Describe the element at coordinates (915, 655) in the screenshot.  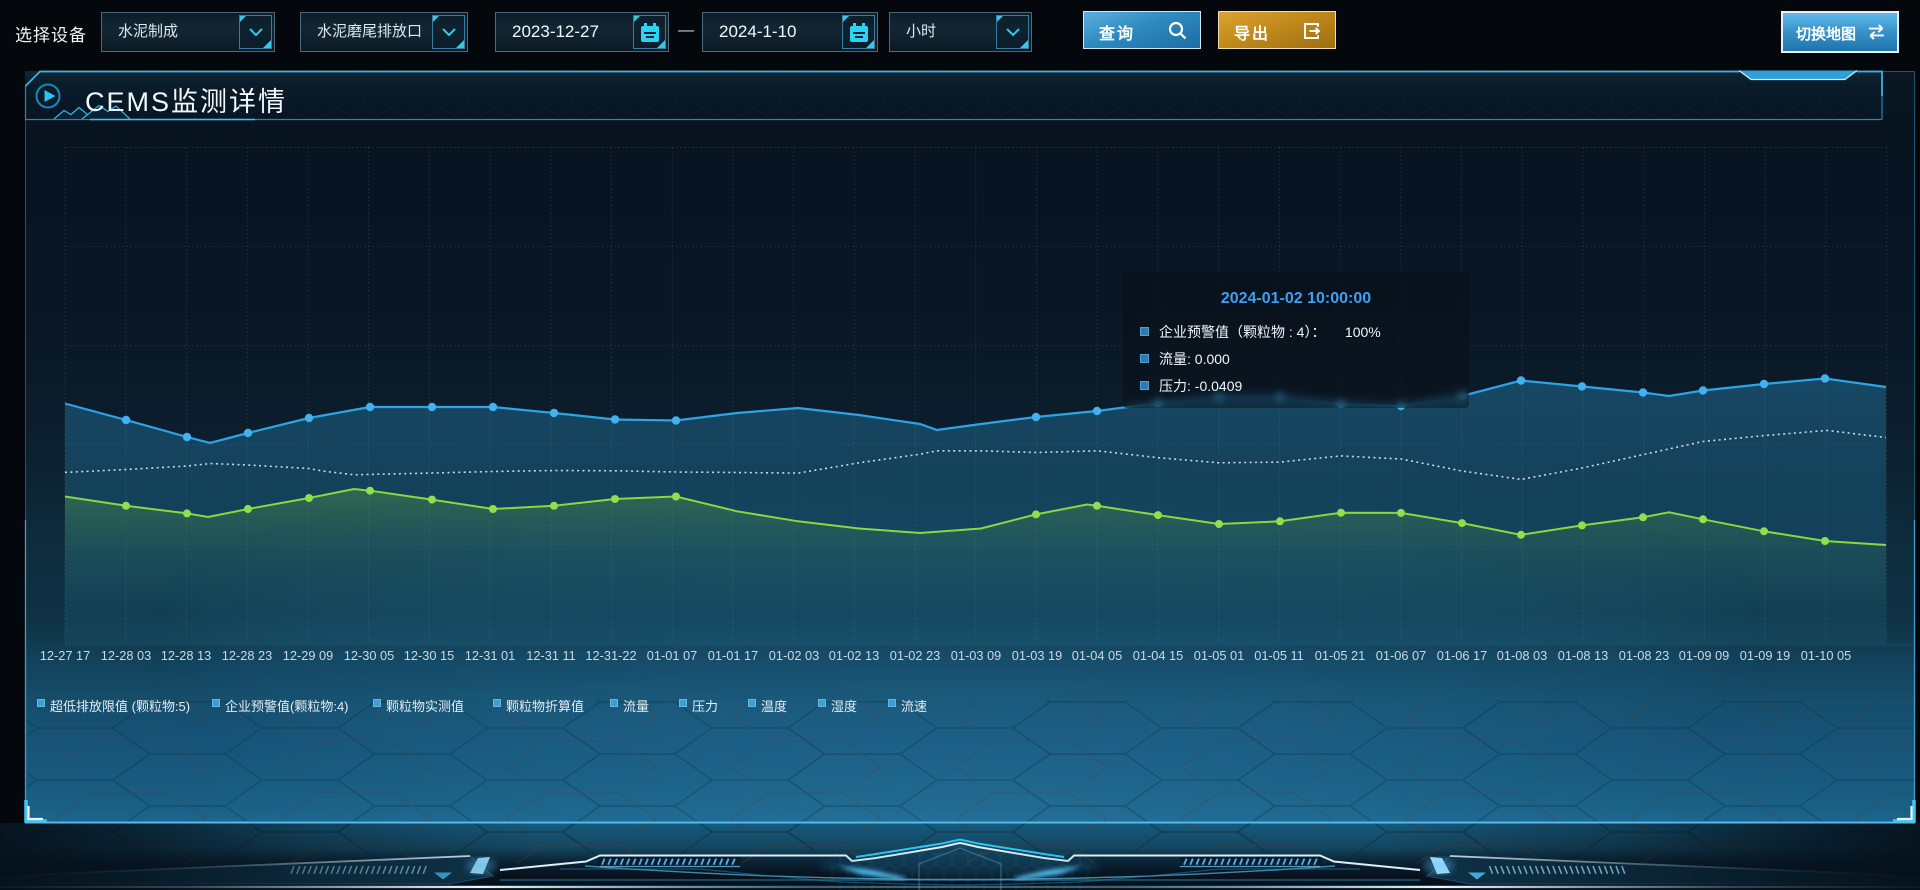
I see `svg-text: 01-02 23` at that location.